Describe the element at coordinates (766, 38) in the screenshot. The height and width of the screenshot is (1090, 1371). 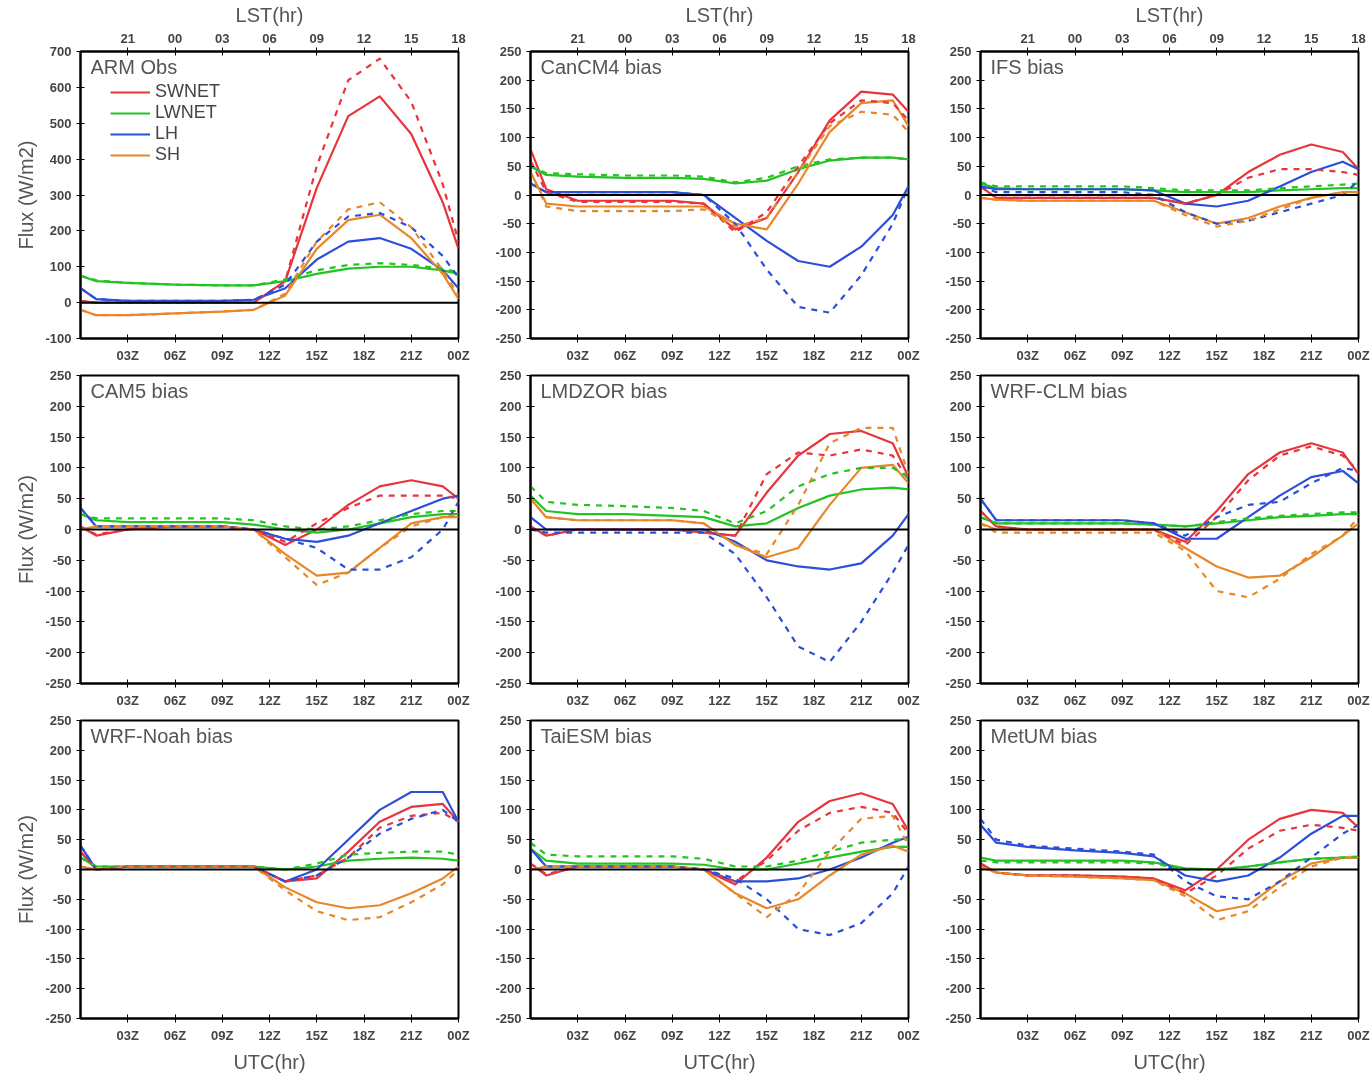
I see `x2-tick-label: 09` at that location.